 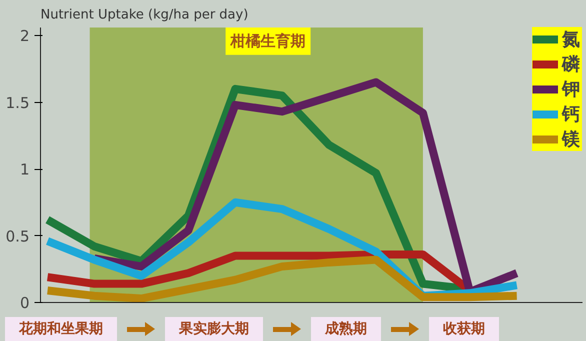 I want to click on legend-label: 氮, so click(x=571, y=39).